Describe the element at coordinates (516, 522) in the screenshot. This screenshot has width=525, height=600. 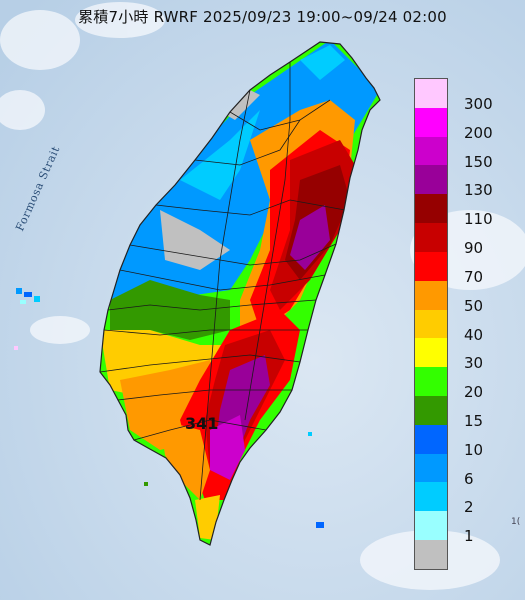
I see `edge-note: 1(` at that location.